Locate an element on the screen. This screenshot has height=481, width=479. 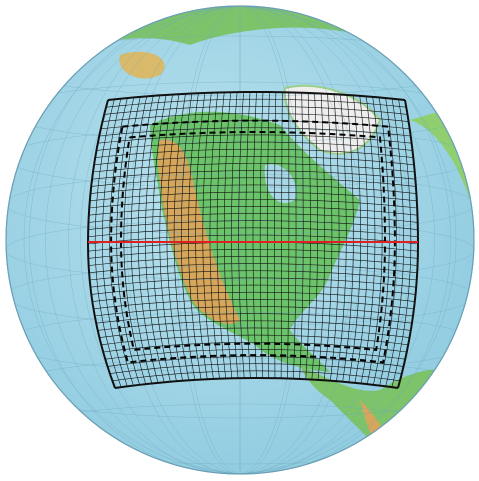
rockies is located at coordinates (198, 231).